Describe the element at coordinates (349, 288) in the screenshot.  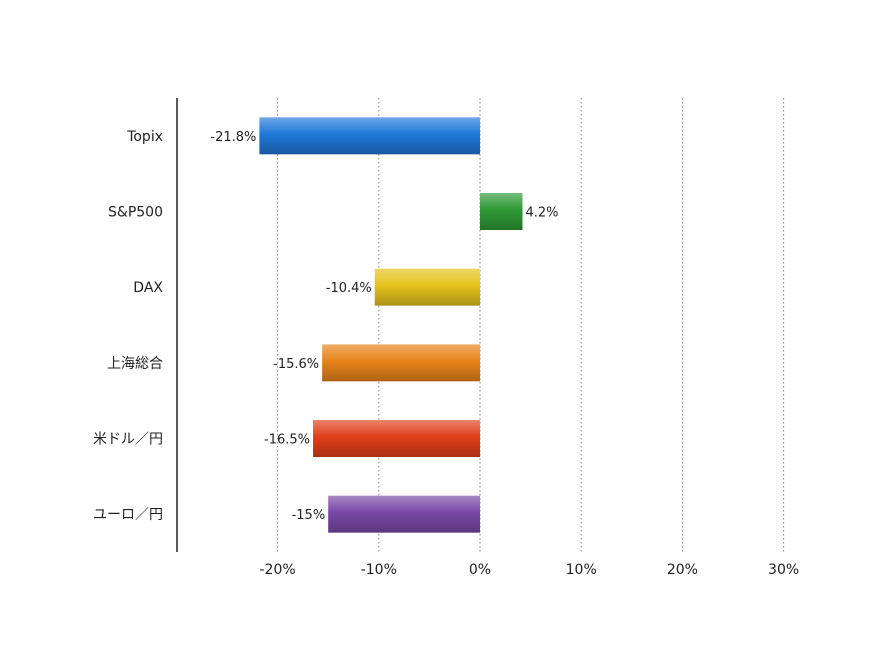
I see `data-label: -10.4%` at that location.